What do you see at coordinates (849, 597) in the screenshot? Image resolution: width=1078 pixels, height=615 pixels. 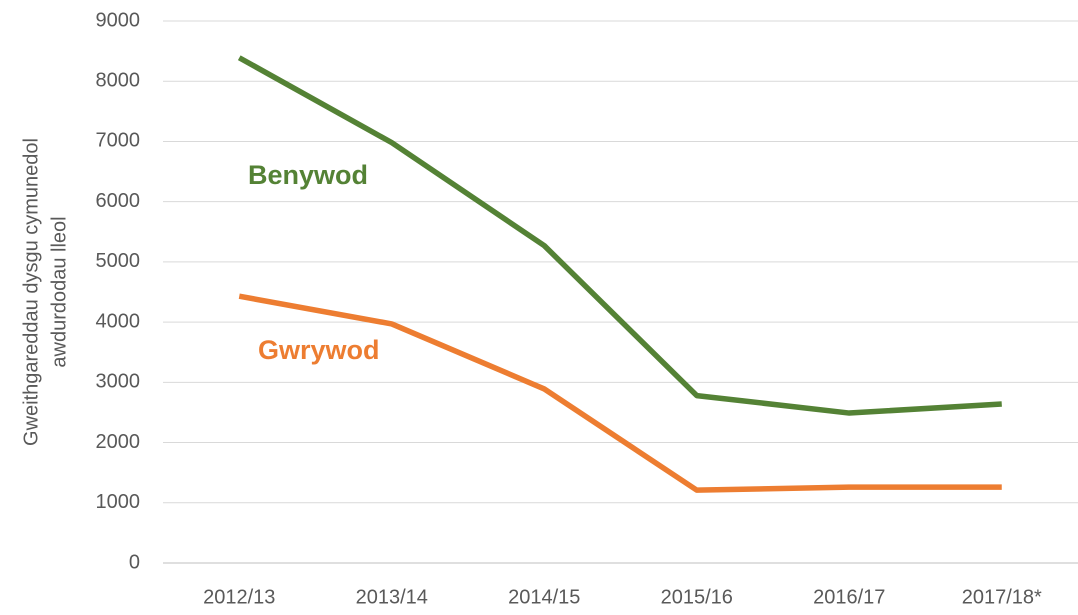 I see `x-tick-label: 2016/17` at bounding box center [849, 597].